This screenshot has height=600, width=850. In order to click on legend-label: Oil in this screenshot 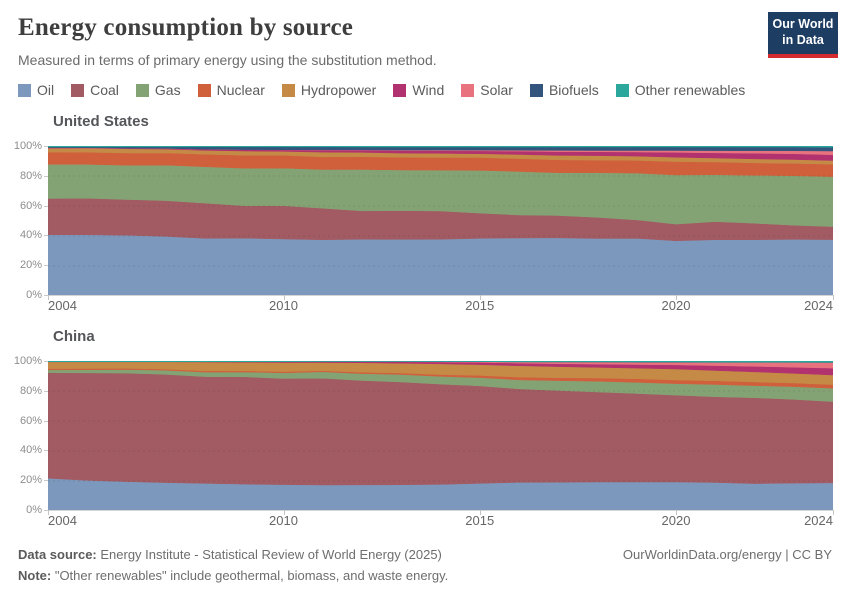, I will do `click(46, 90)`.